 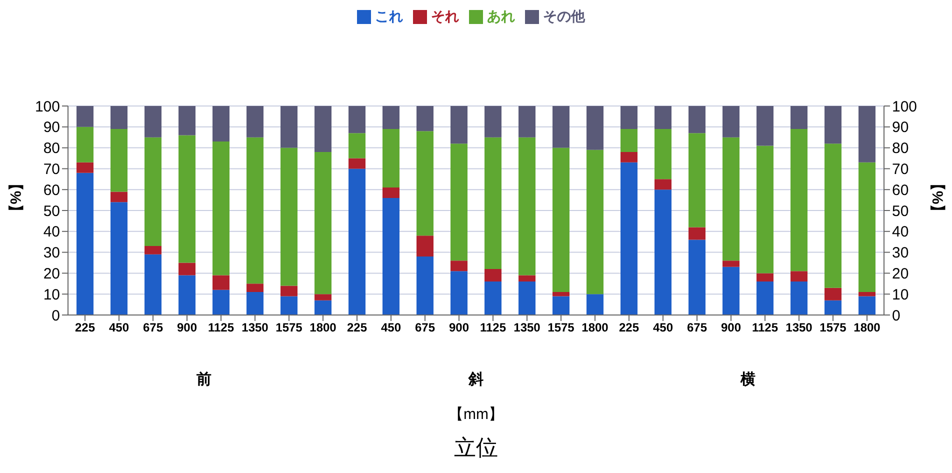 I want to click on text: 斜, so click(x=475, y=379).